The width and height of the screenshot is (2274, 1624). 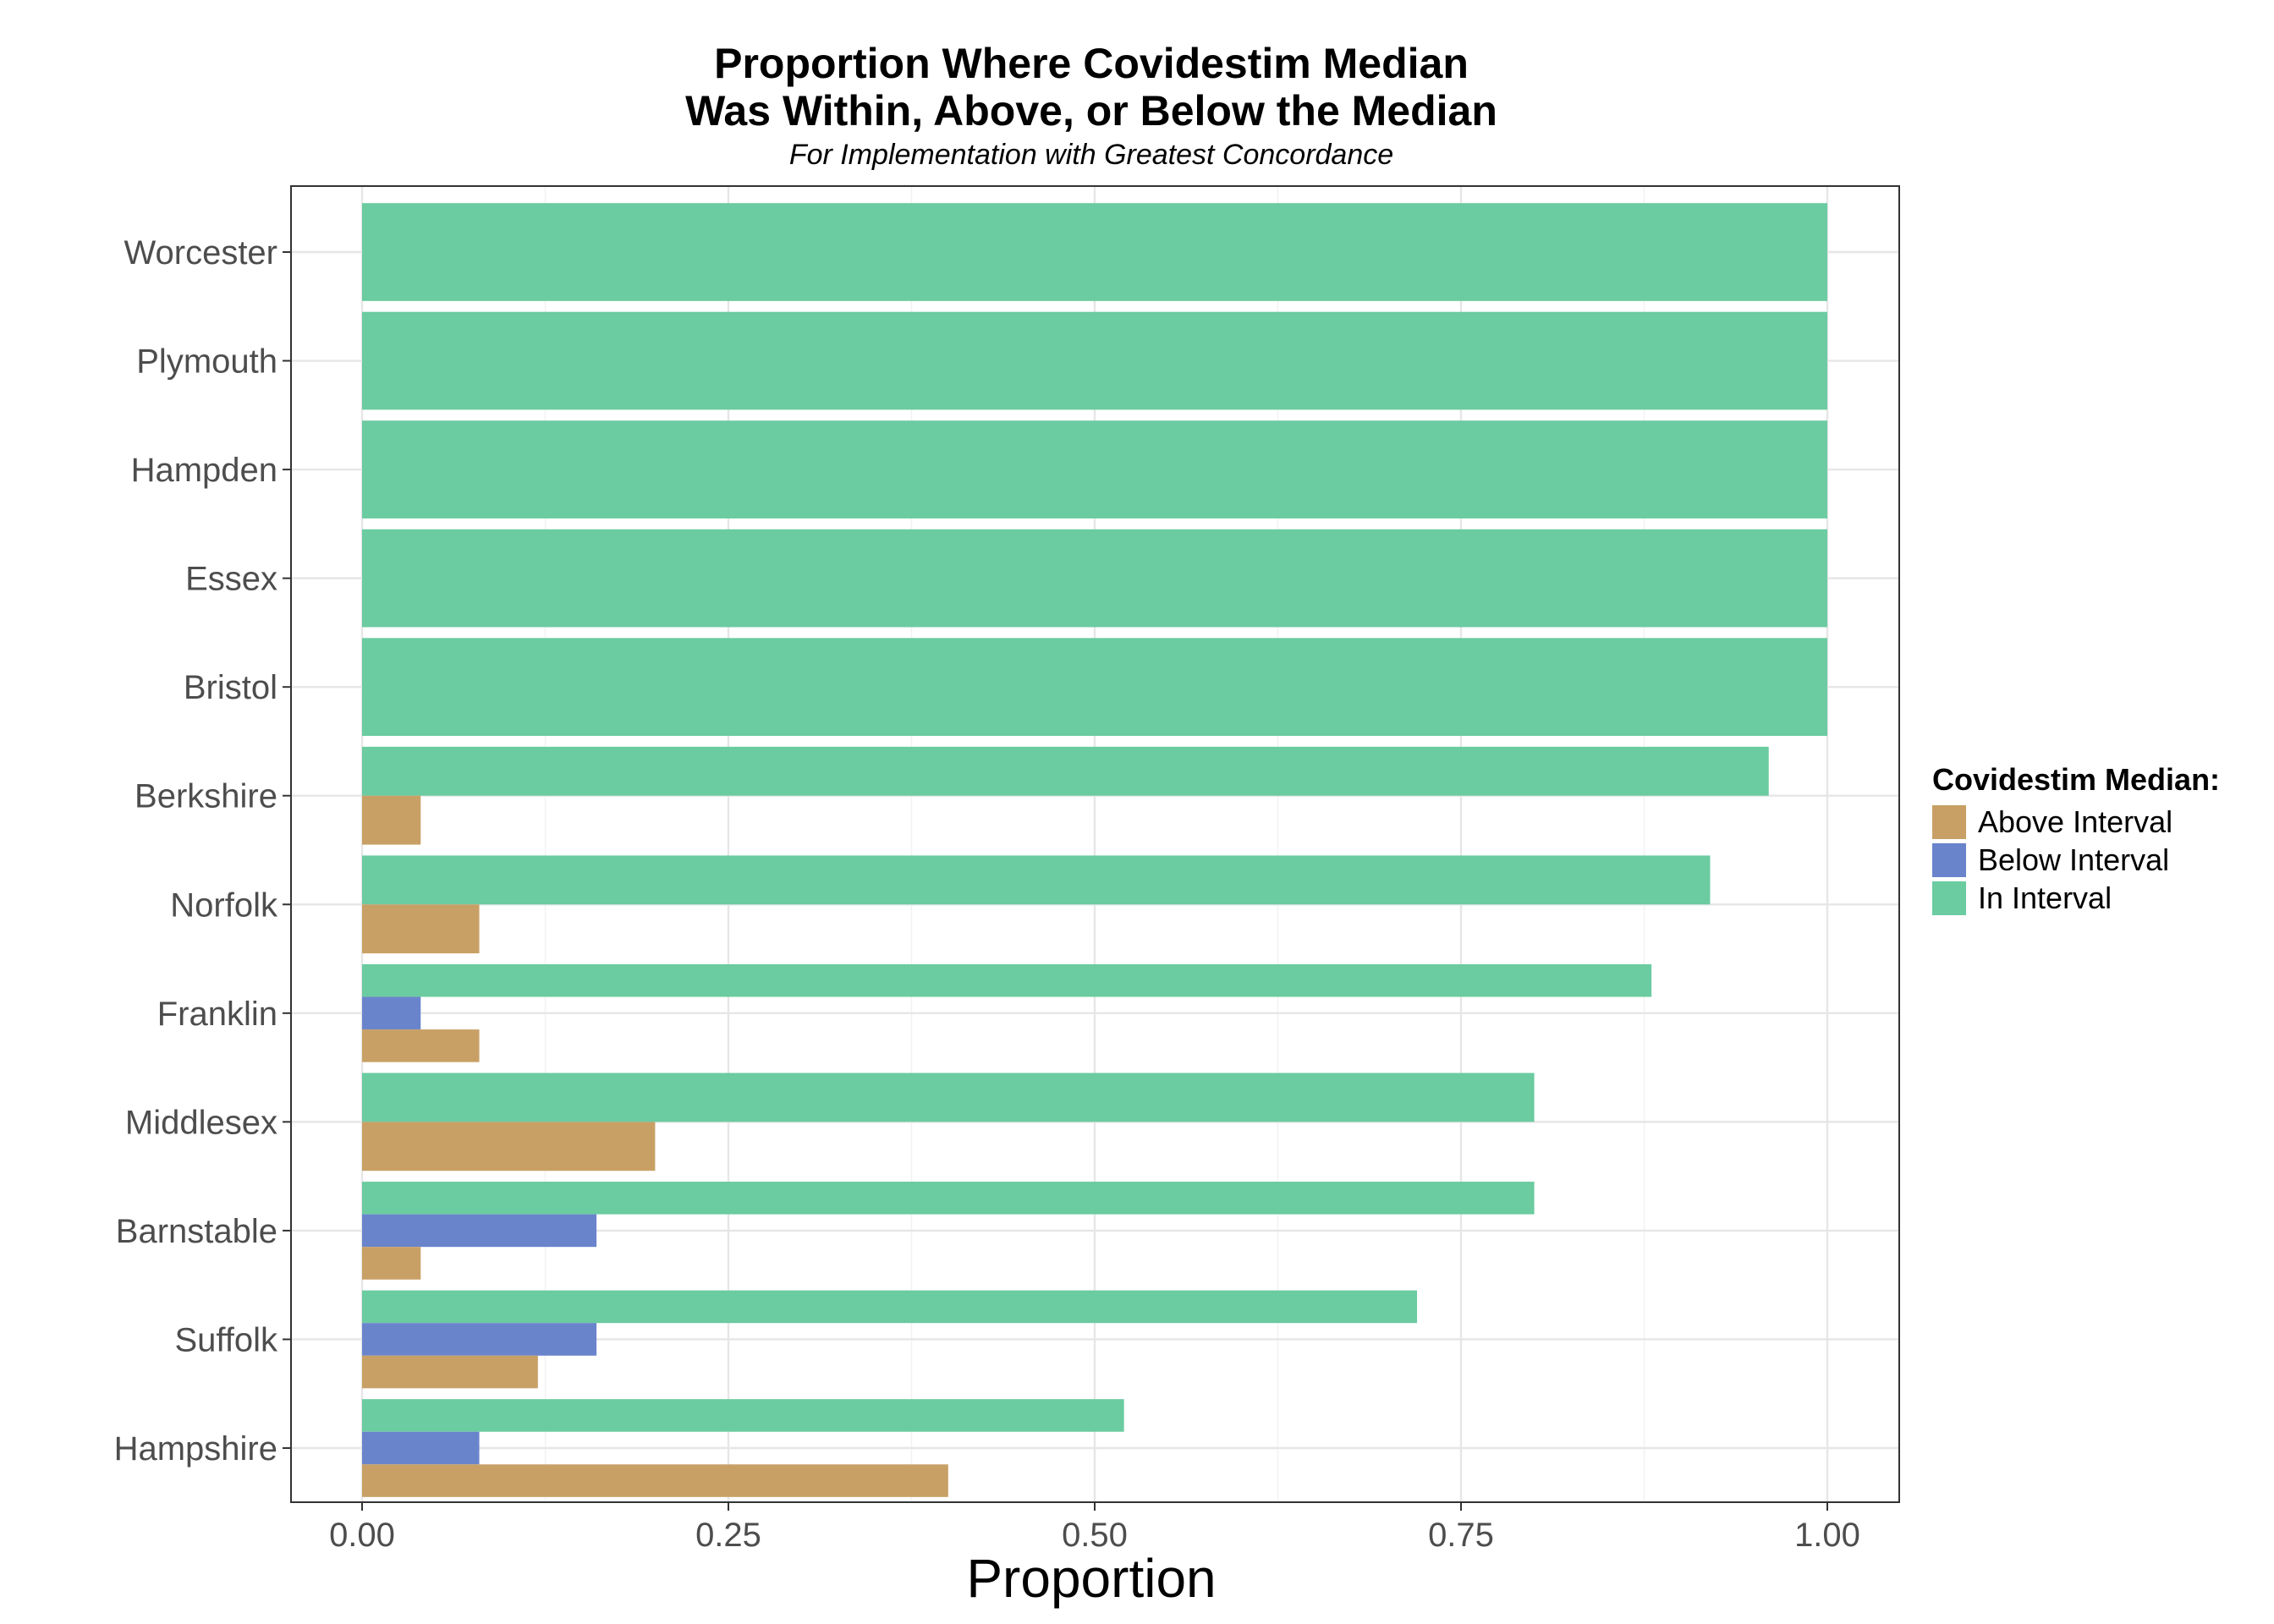 What do you see at coordinates (201, 1123) in the screenshot?
I see `y-tick-label: Middlesex` at bounding box center [201, 1123].